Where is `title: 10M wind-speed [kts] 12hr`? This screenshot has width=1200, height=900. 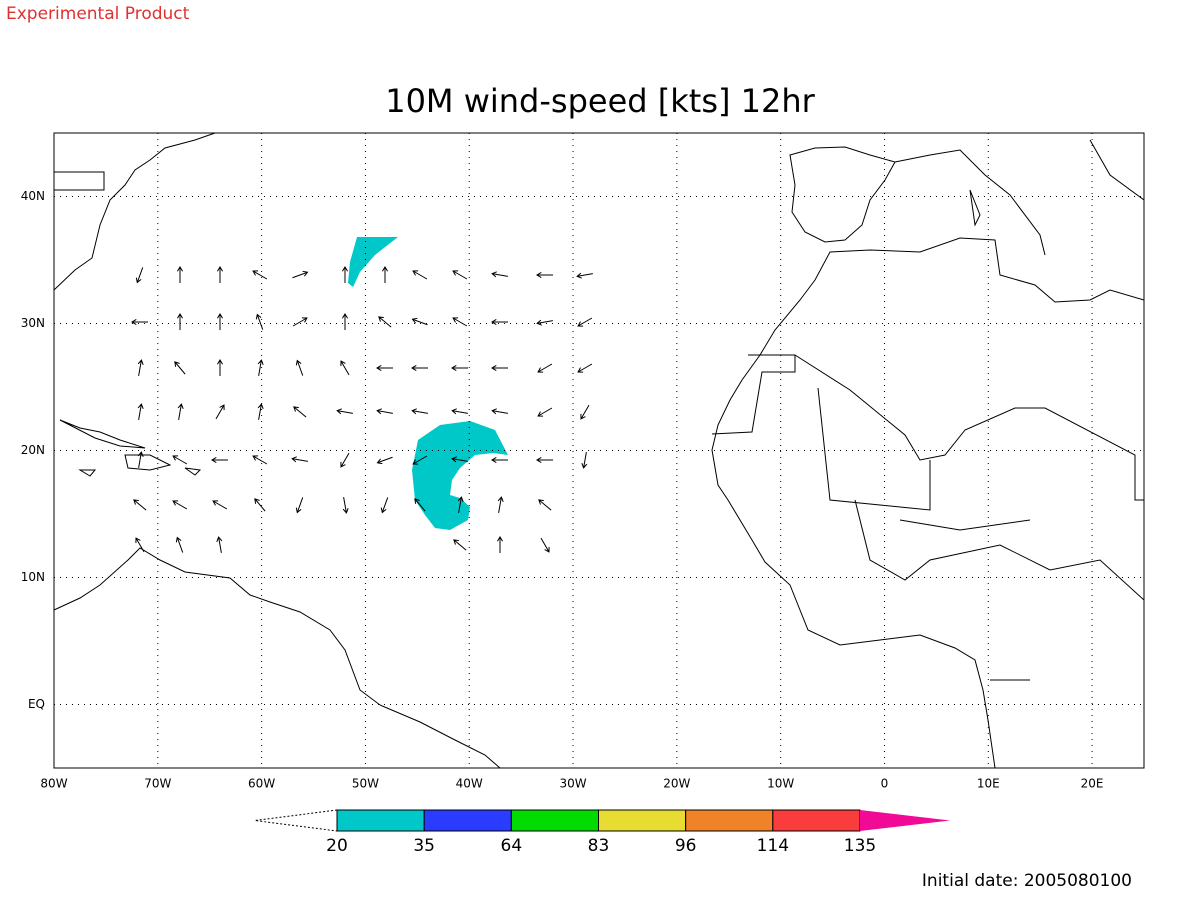
title: 10M wind-speed [kts] 12hr is located at coordinates (600, 101).